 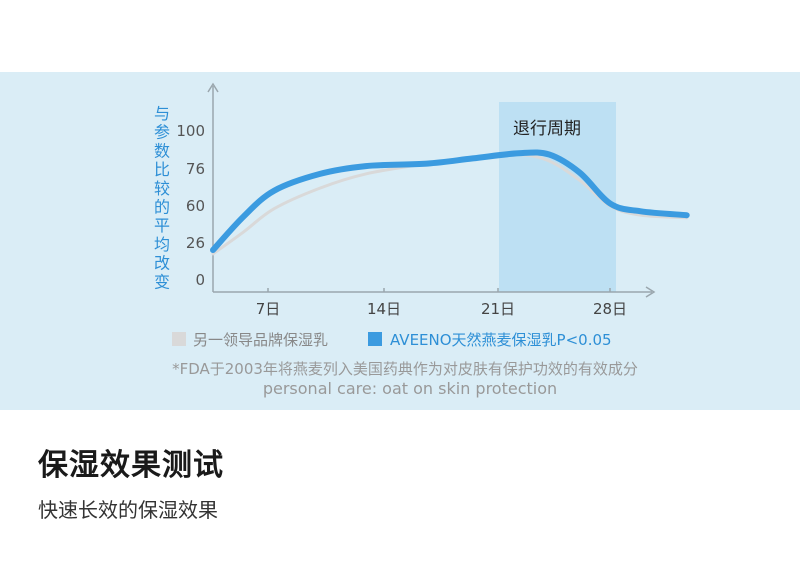 I want to click on x-tick-label: 28日, so click(x=610, y=309).